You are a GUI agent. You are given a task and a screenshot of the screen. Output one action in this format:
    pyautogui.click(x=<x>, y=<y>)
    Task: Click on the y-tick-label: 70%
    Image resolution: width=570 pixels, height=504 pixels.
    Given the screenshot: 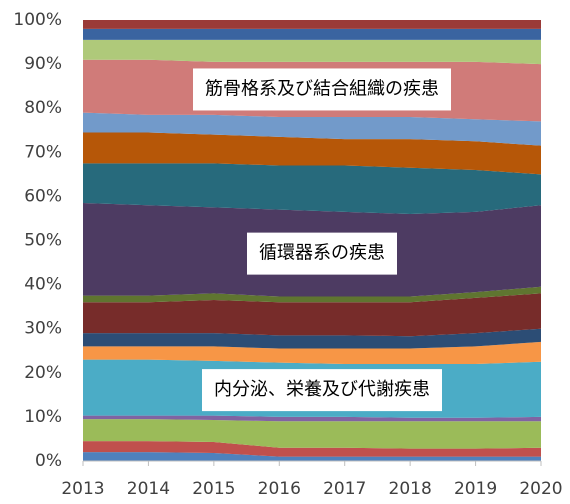 What is the action you would take?
    pyautogui.click(x=43, y=152)
    